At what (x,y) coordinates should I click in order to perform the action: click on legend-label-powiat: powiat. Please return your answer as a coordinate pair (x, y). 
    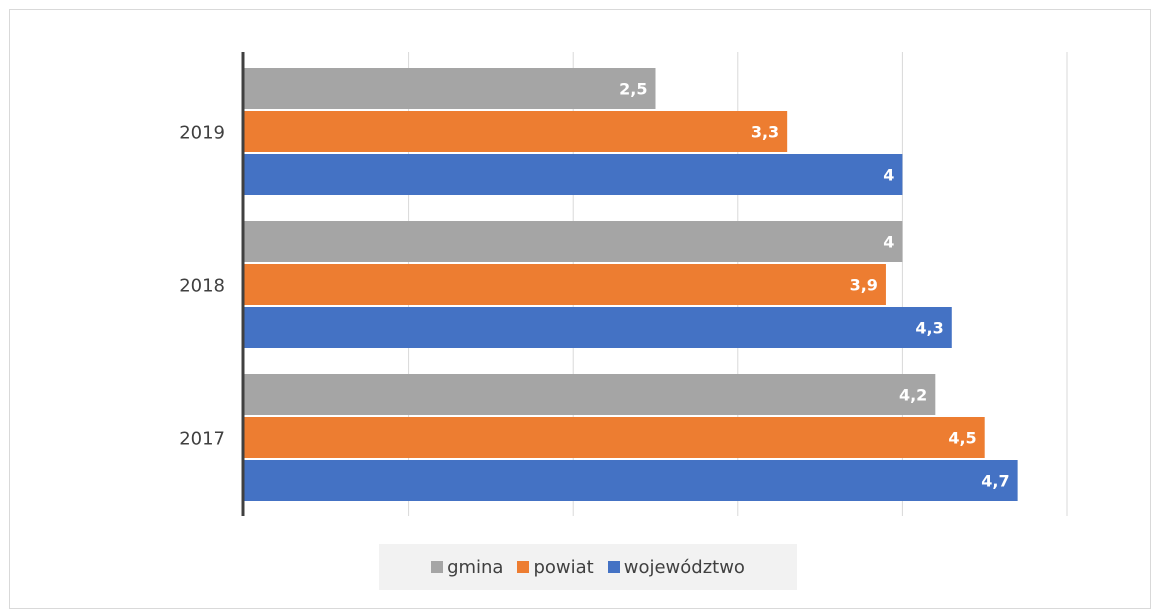
    Looking at the image, I should click on (563, 567).